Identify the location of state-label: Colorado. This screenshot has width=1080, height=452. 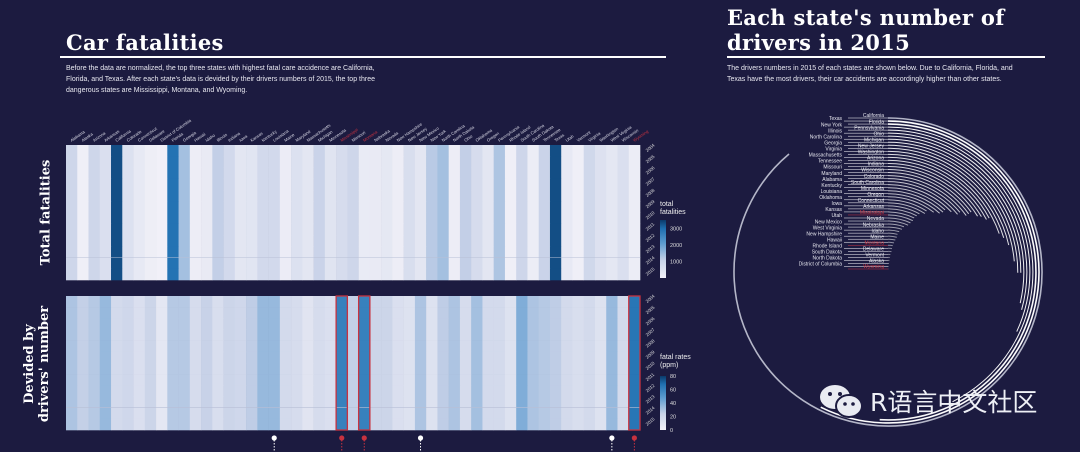
(874, 177).